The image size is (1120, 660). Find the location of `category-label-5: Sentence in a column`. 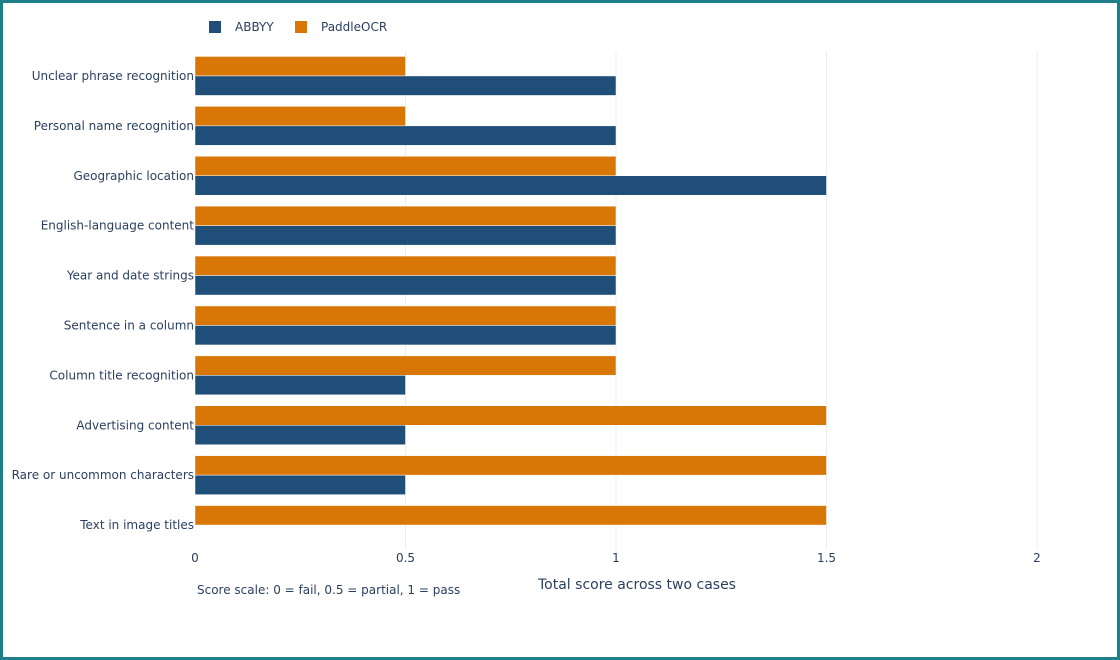

category-label-5: Sentence in a column is located at coordinates (129, 325).